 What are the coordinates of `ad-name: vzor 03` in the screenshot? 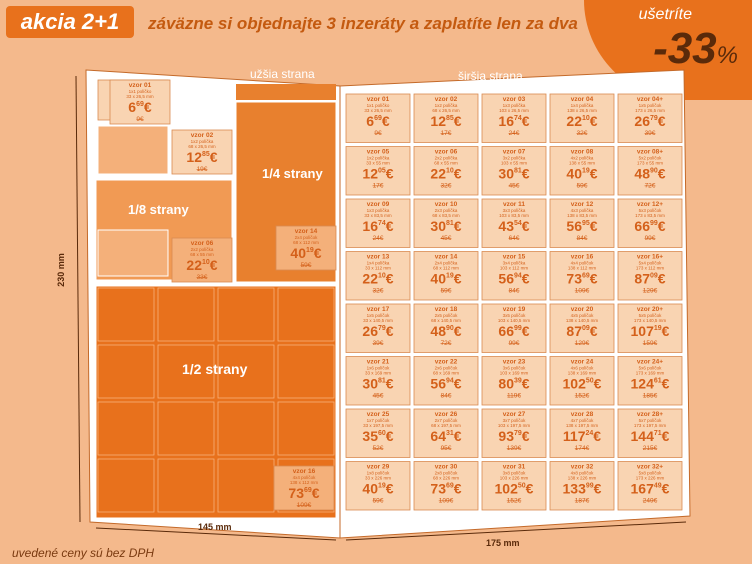 It's located at (514, 99).